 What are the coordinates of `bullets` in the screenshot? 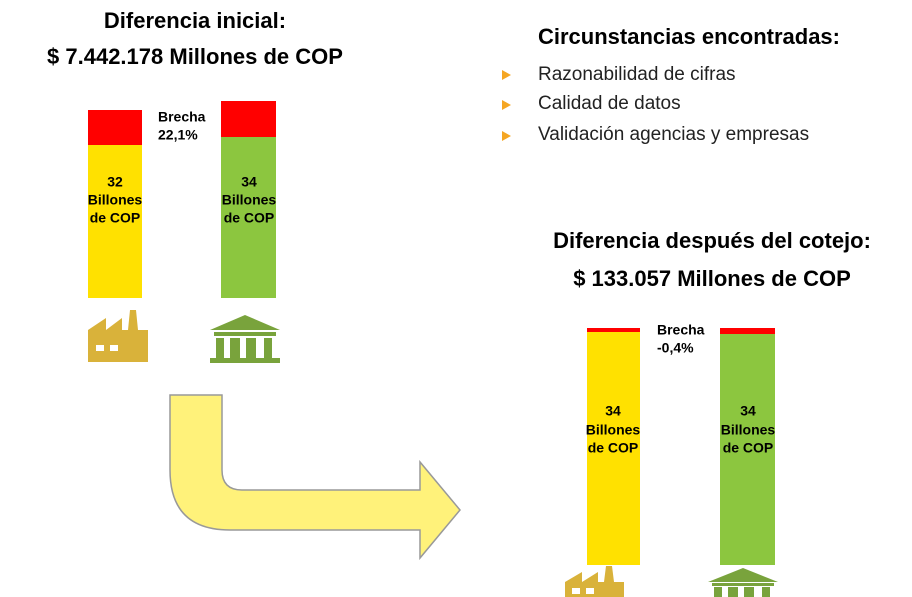 It's located at (506, 105).